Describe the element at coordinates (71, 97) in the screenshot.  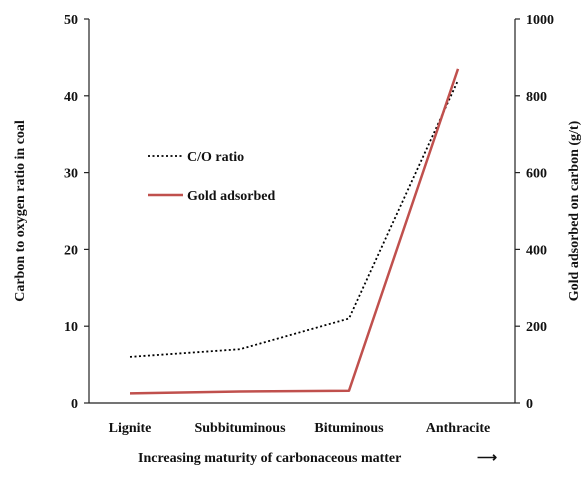
I see `left-tick-label: 40` at that location.